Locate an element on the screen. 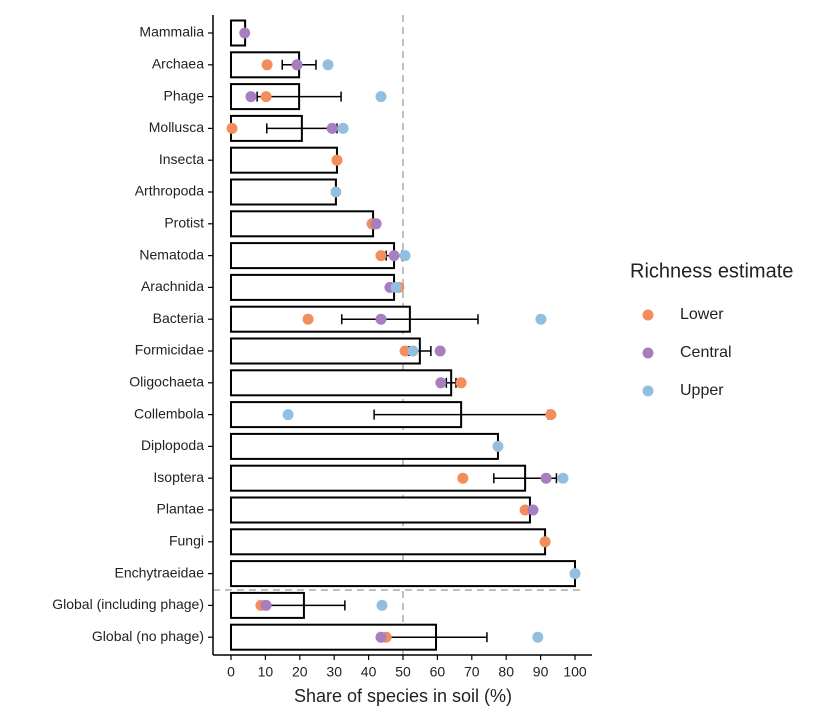 The width and height of the screenshot is (830, 711). x-tick-label: 100 is located at coordinates (575, 672).